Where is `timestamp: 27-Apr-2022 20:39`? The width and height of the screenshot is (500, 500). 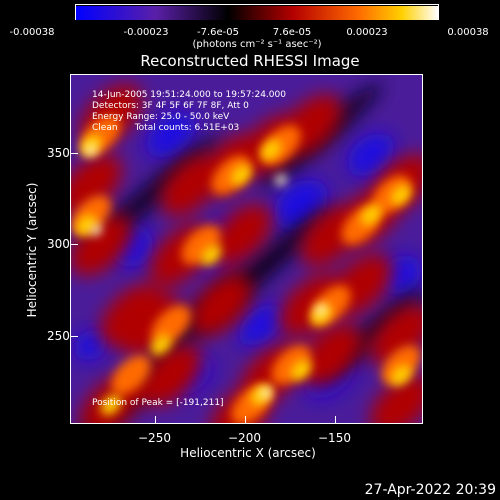 timestamp: 27-Apr-2022 20:39 is located at coordinates (430, 490).